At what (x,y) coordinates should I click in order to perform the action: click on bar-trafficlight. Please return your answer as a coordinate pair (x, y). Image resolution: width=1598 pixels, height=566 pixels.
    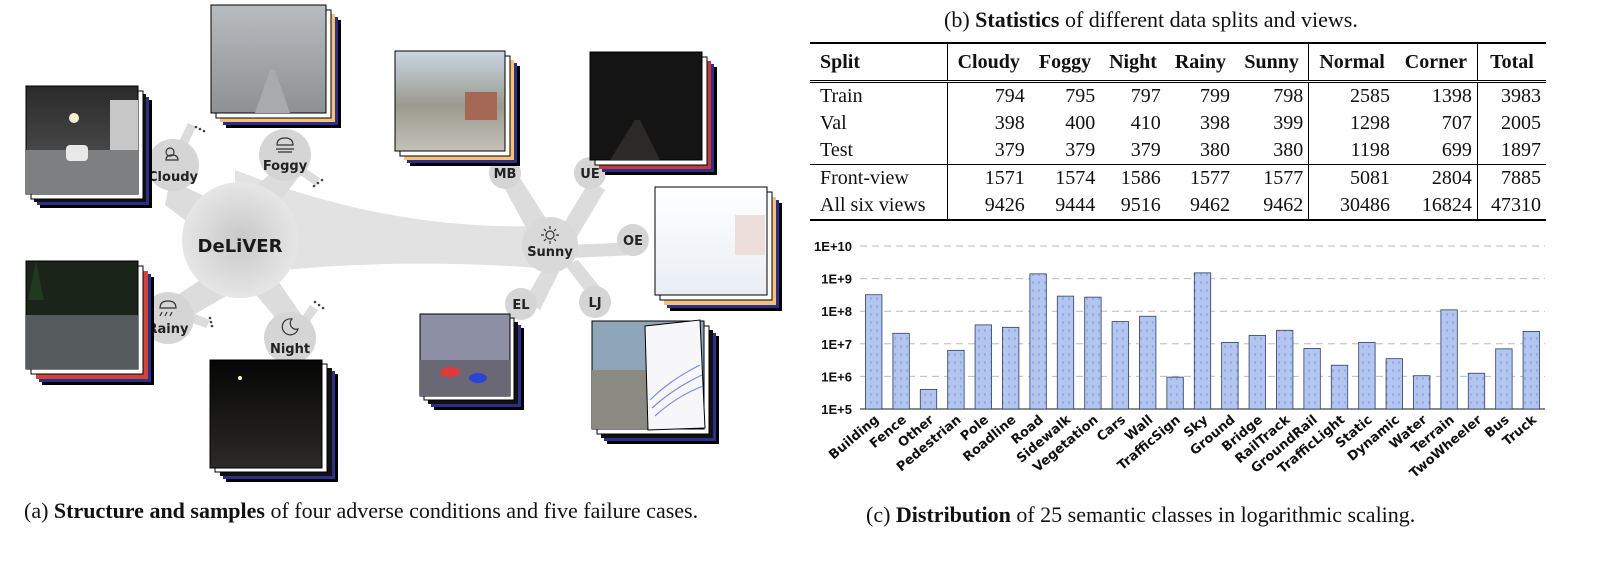
    Looking at the image, I should click on (1339, 387).